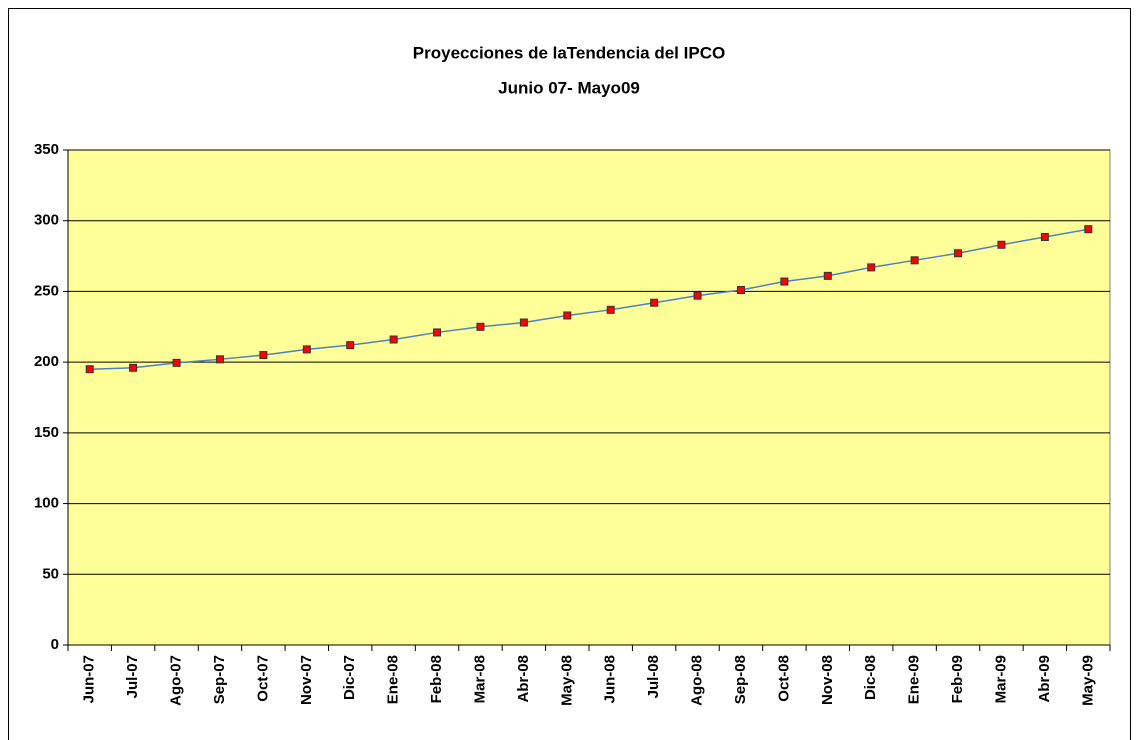  Describe the element at coordinates (610, 679) in the screenshot. I see `x-tick-label: Jun-08` at that location.